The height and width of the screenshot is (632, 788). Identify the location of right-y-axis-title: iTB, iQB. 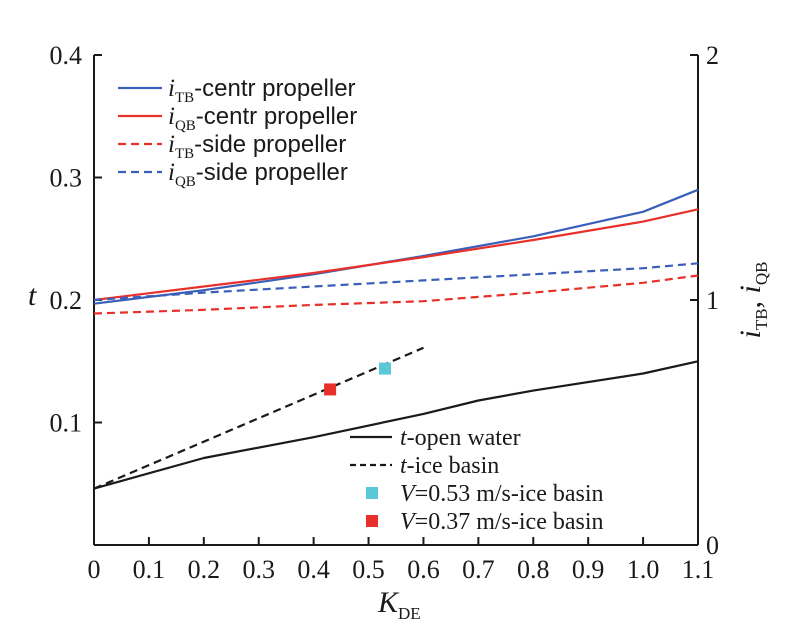
(752, 299).